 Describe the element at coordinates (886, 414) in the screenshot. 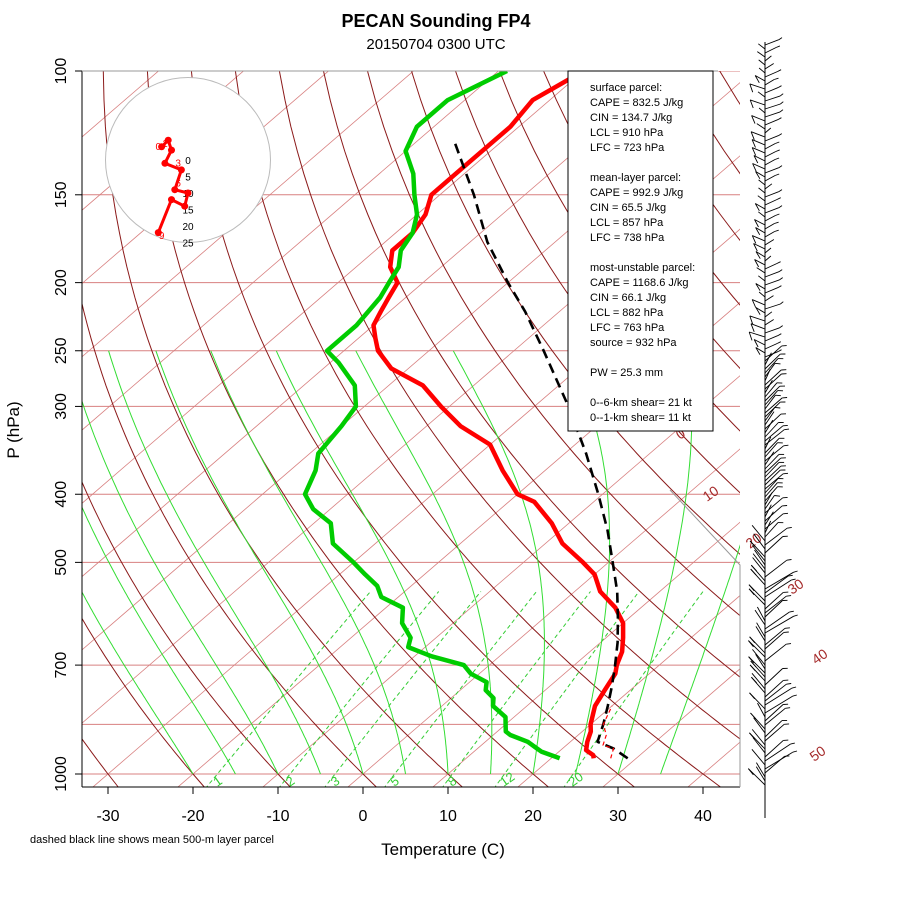

I see `dry-adiabat-line` at that location.